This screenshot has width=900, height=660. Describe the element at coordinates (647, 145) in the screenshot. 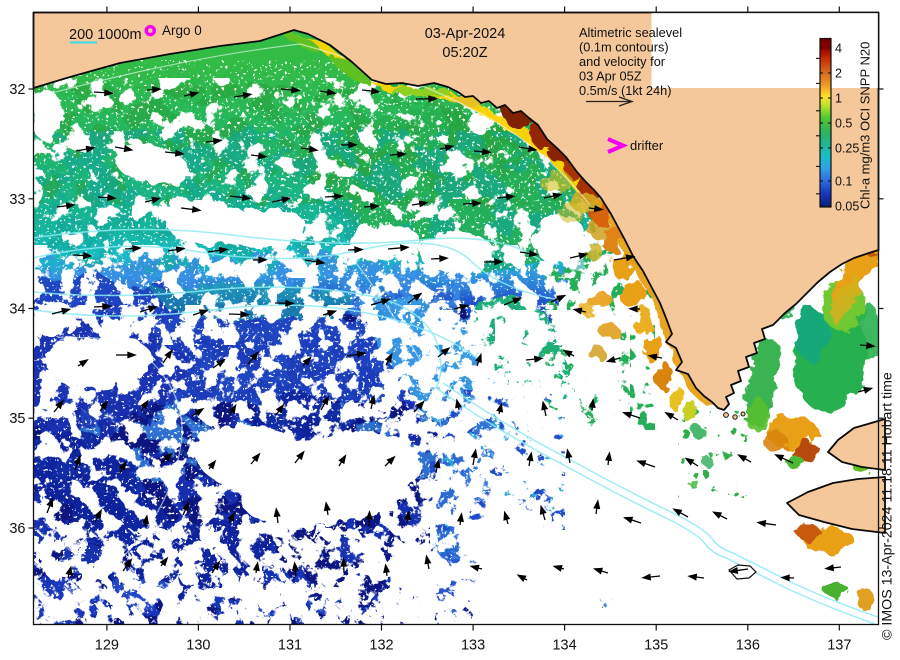

I see `svg-text: drifter` at that location.